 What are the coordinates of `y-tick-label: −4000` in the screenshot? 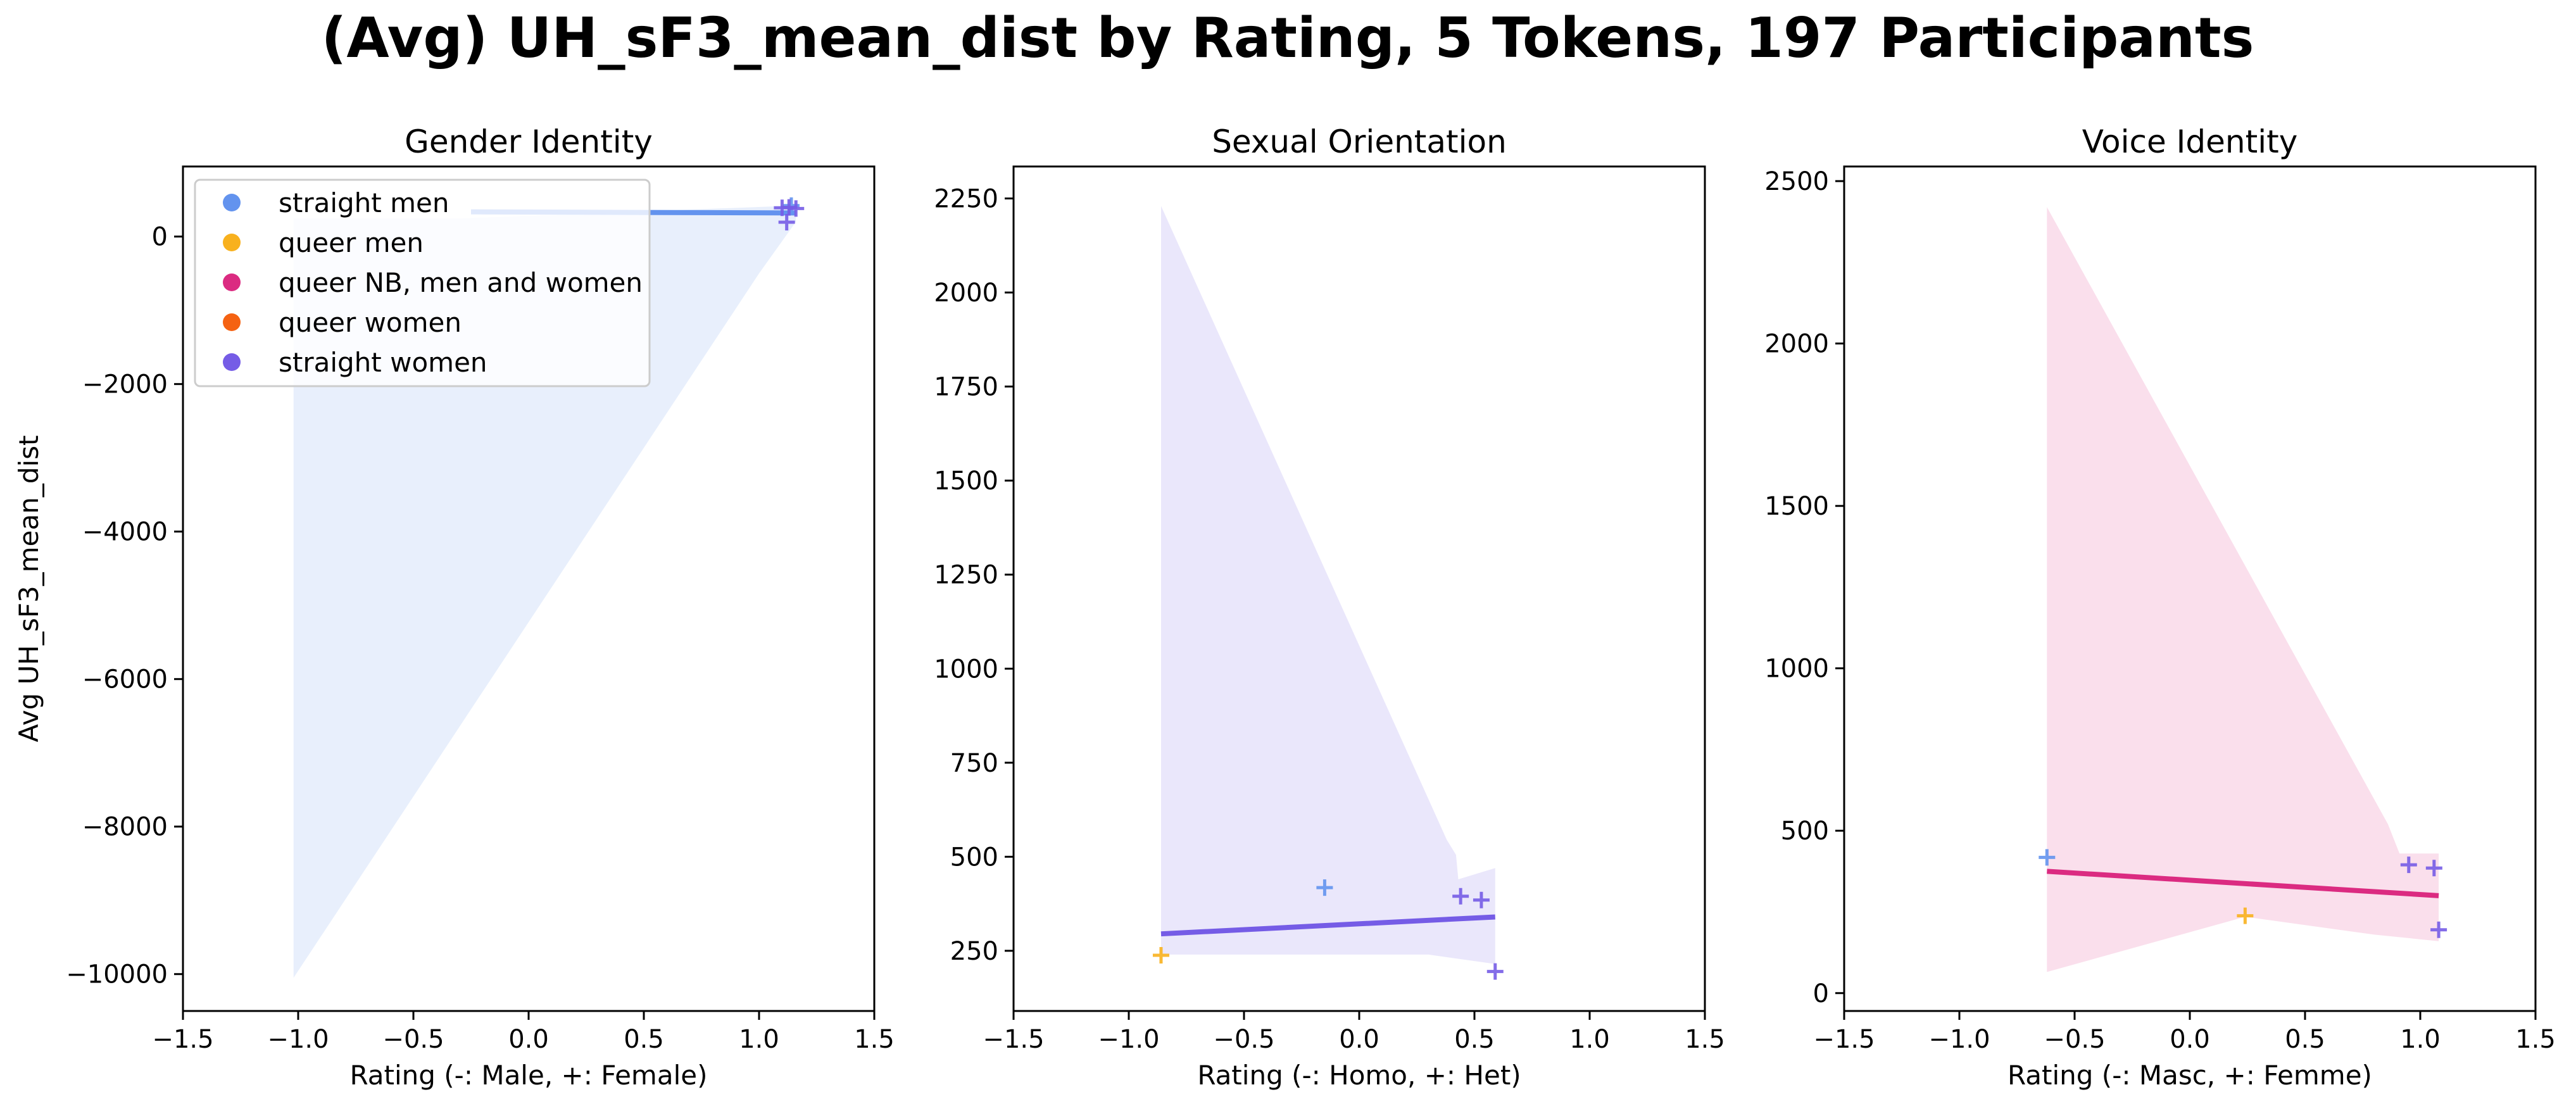 It's located at (125, 532).